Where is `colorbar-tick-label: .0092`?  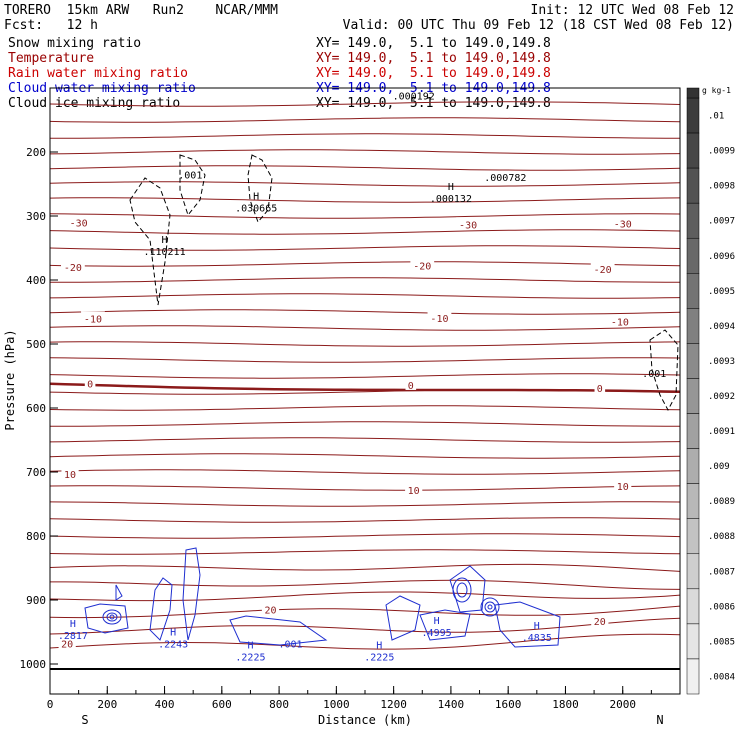
colorbar-tick-label: .0092 is located at coordinates (721, 397).